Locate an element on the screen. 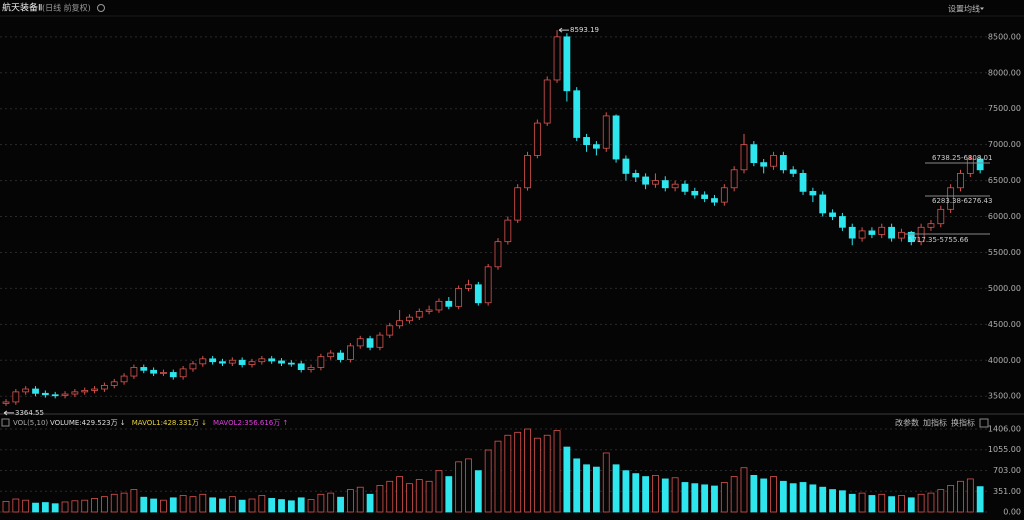 The image size is (1024, 520). btn-add-indicator: 加指标 is located at coordinates (935, 423).